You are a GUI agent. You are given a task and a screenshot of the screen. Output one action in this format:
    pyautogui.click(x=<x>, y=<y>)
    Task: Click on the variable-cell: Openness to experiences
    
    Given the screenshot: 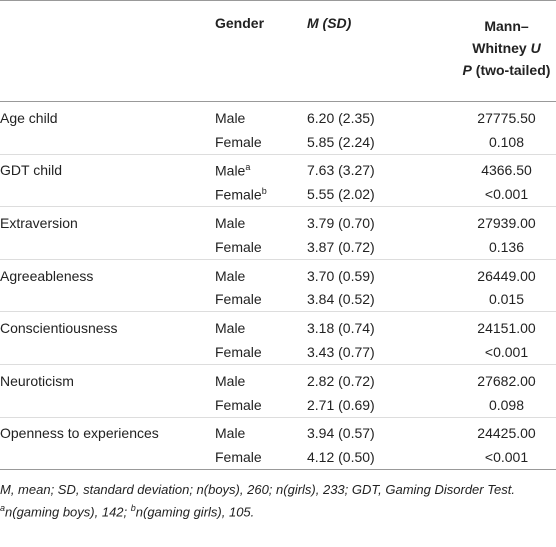 What is the action you would take?
    pyautogui.click(x=107, y=431)
    